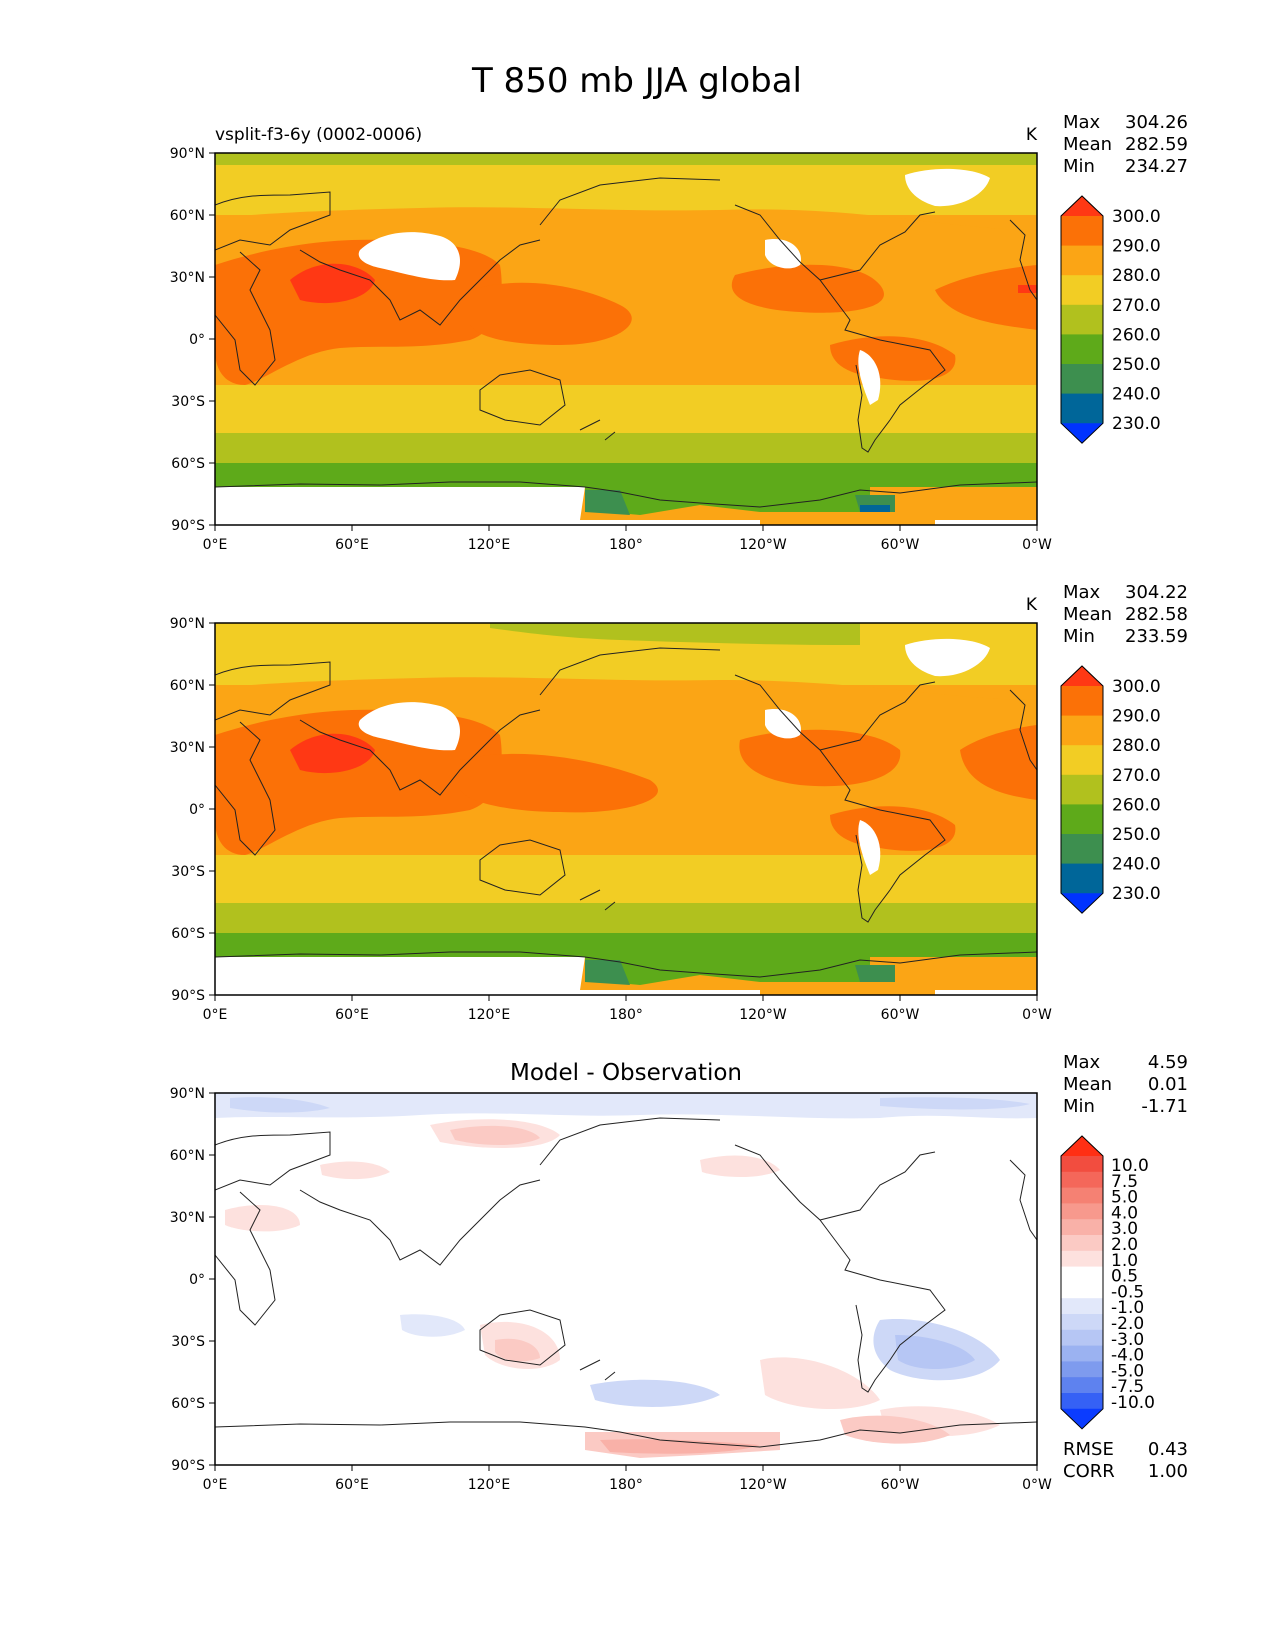 This screenshot has height=1650, width=1275. Describe the element at coordinates (1136, 776) in the screenshot. I see `colorbar-label: 270.0` at that location.